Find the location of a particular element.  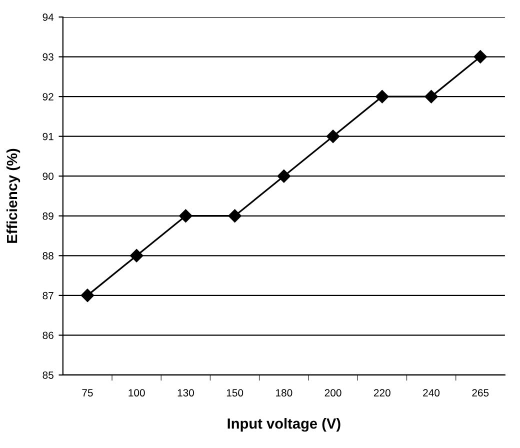

x-tick-label: 220 is located at coordinates (382, 393).